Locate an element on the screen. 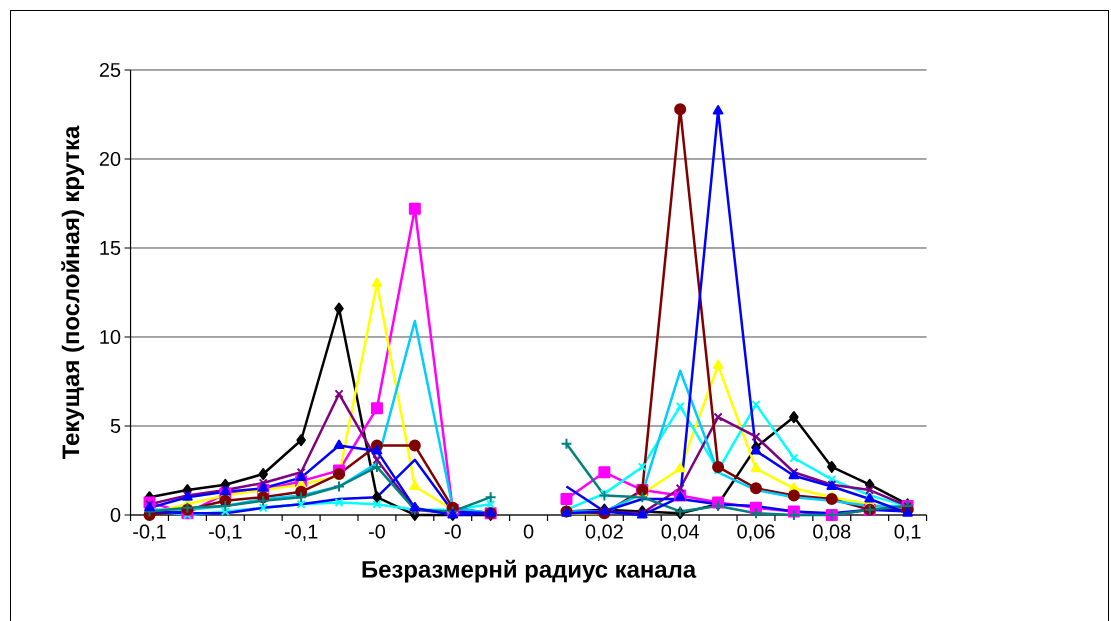 This screenshot has width=1111, height=621. y-tick-label: 15 is located at coordinates (110, 248).